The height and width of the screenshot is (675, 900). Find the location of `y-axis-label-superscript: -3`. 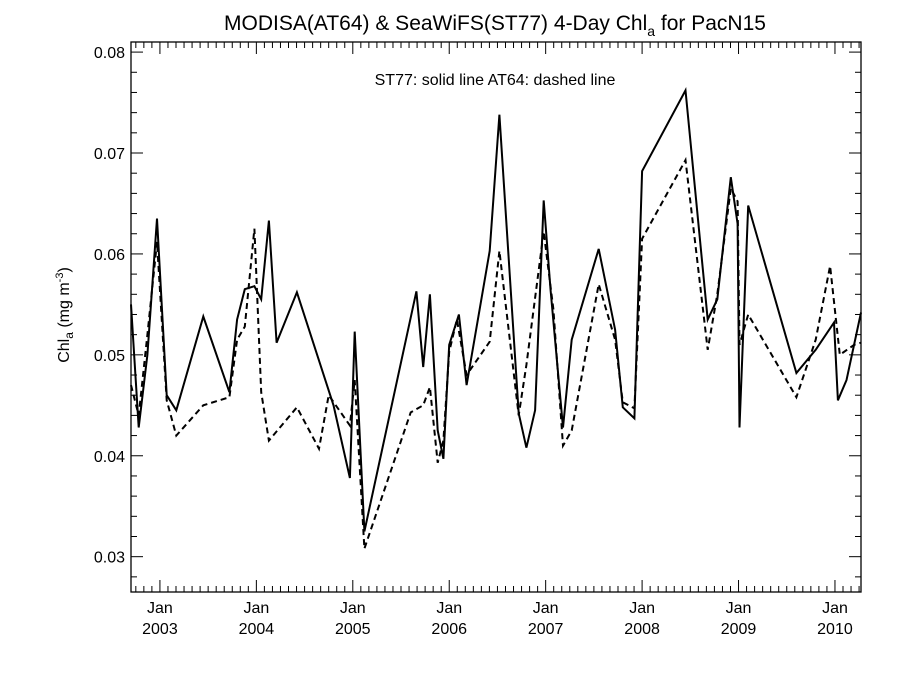

y-axis-label-superscript: -3 is located at coordinates (60, 278).